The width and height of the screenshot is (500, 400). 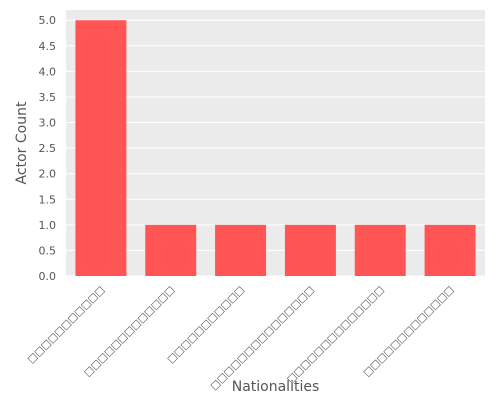 What do you see at coordinates (48, 225) in the screenshot?
I see `y-tick-label: 1.0` at bounding box center [48, 225].